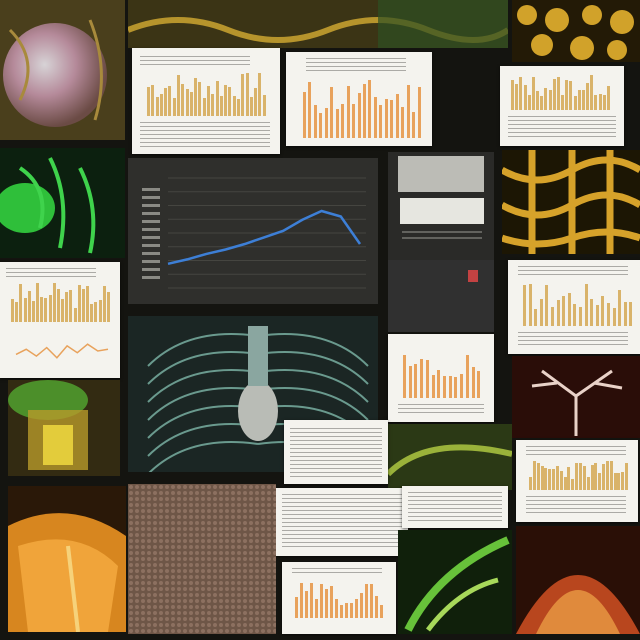  I want to click on line-chart-screen, so click(253, 231).